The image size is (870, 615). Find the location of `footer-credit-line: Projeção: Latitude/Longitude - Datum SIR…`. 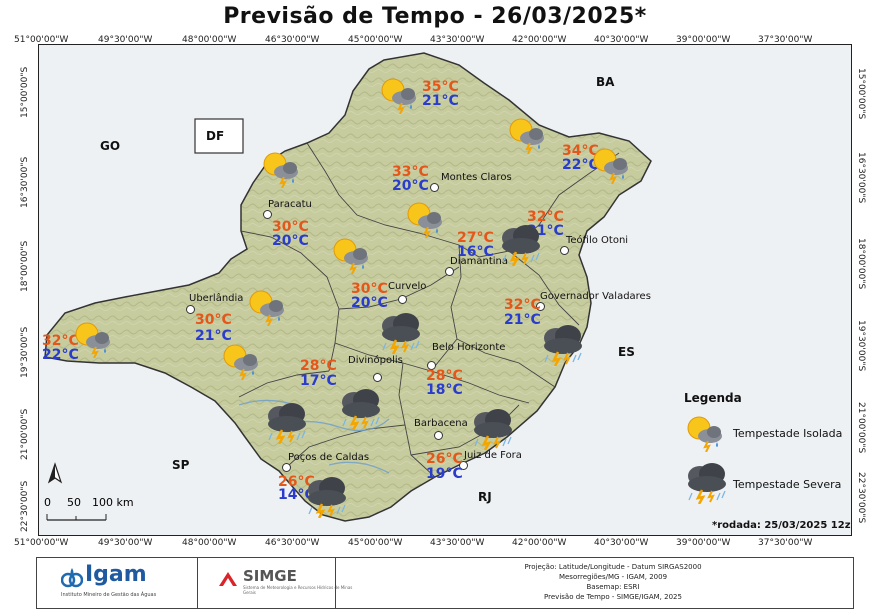

footer-credit-line: Projeção: Latitude/Longitude - Datum SIR… is located at coordinates (613, 567).